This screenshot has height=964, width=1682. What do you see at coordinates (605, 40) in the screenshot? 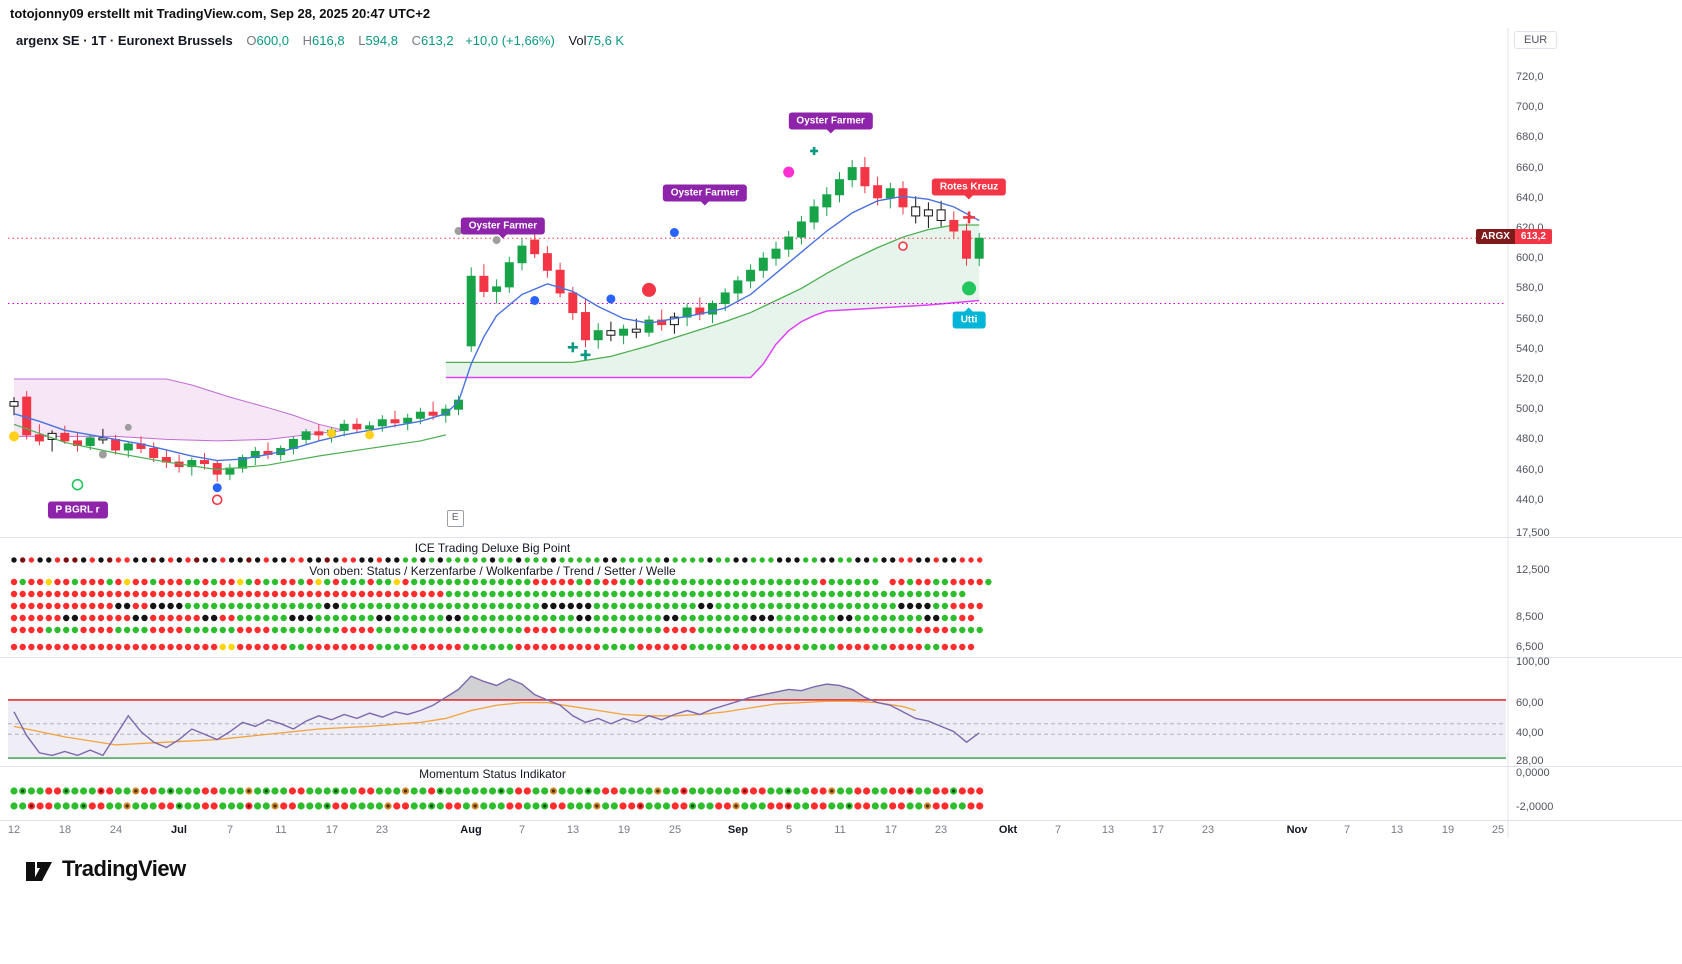
I see `volume-value: 75,6 K` at bounding box center [605, 40].